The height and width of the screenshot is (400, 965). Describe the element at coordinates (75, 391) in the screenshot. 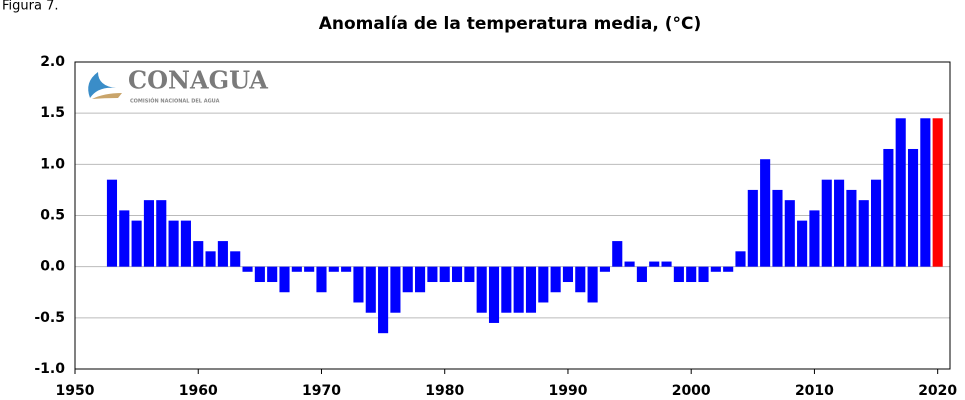

I see `x-tick-label: 1950` at that location.